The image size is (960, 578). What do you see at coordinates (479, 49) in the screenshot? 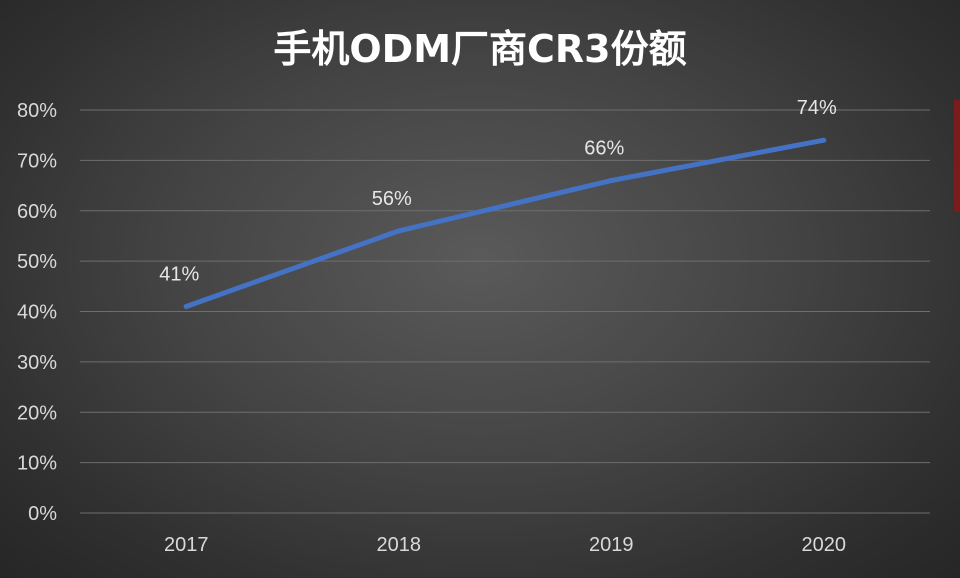
I see `chart-title: 手机ODM厂商CR3份额` at bounding box center [479, 49].